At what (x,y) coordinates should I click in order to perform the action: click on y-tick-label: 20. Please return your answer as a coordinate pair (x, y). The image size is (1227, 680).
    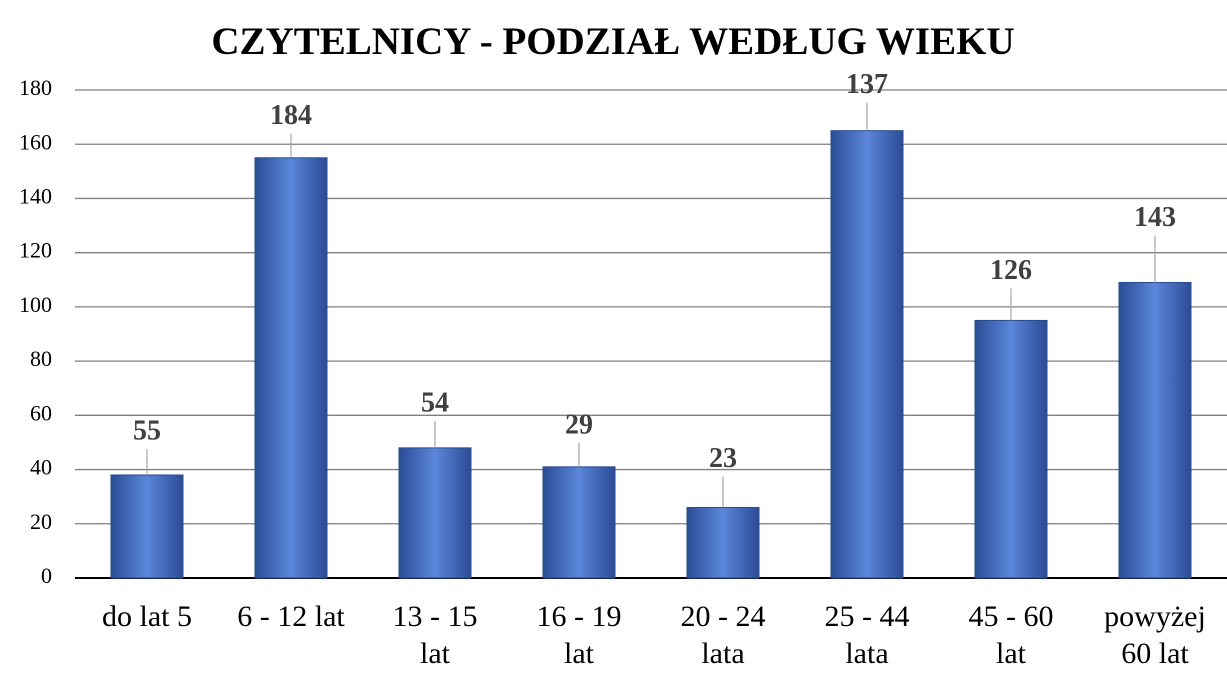
    Looking at the image, I should click on (41, 521).